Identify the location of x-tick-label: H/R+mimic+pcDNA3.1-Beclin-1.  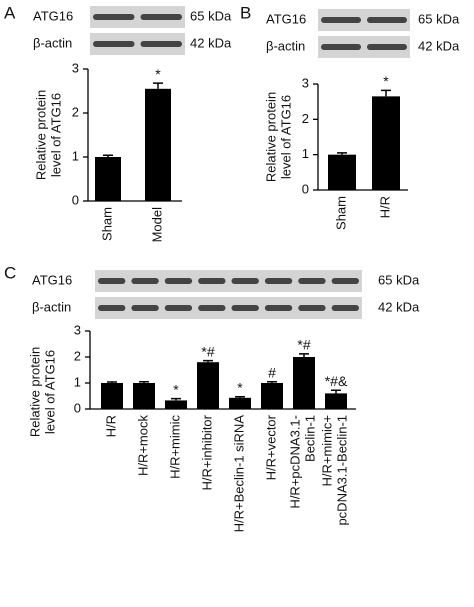
(335, 470).